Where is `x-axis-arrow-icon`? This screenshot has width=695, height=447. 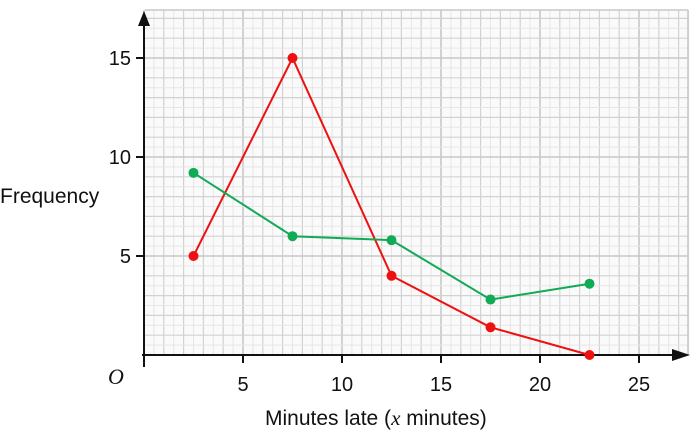
x-axis-arrow-icon is located at coordinates (681, 355).